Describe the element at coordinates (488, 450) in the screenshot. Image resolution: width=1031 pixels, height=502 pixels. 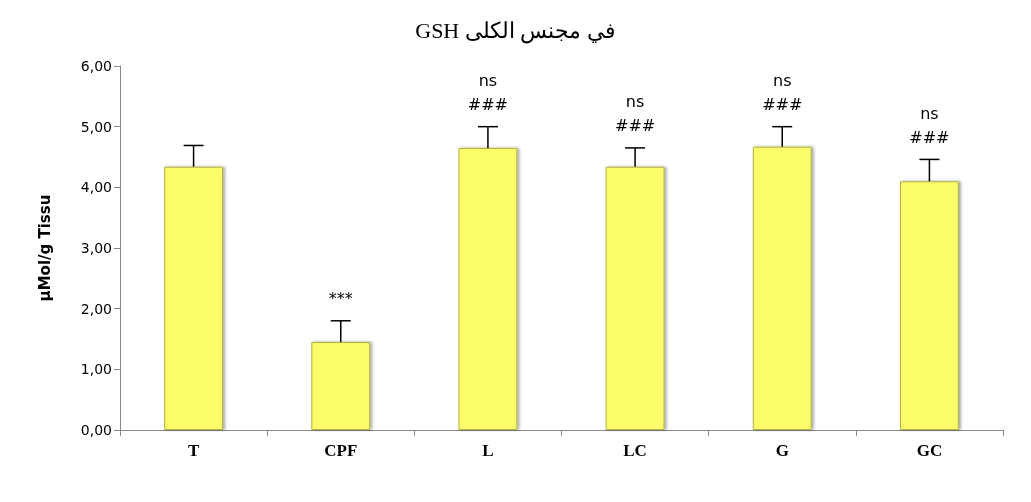
I see `x-tick-label: L` at that location.